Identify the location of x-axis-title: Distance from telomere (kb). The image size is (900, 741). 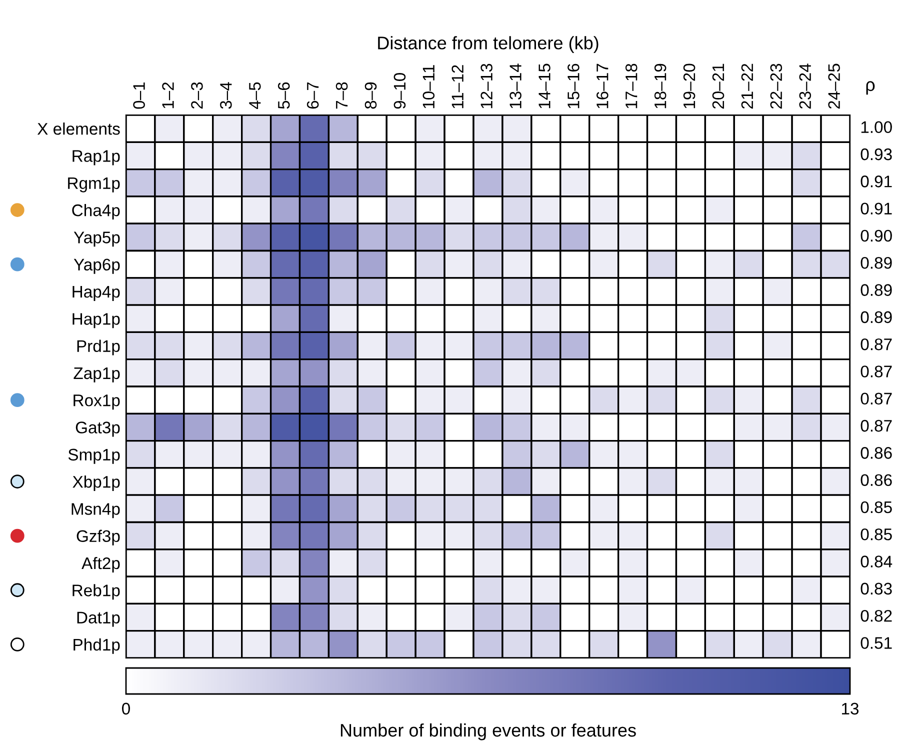
(488, 44).